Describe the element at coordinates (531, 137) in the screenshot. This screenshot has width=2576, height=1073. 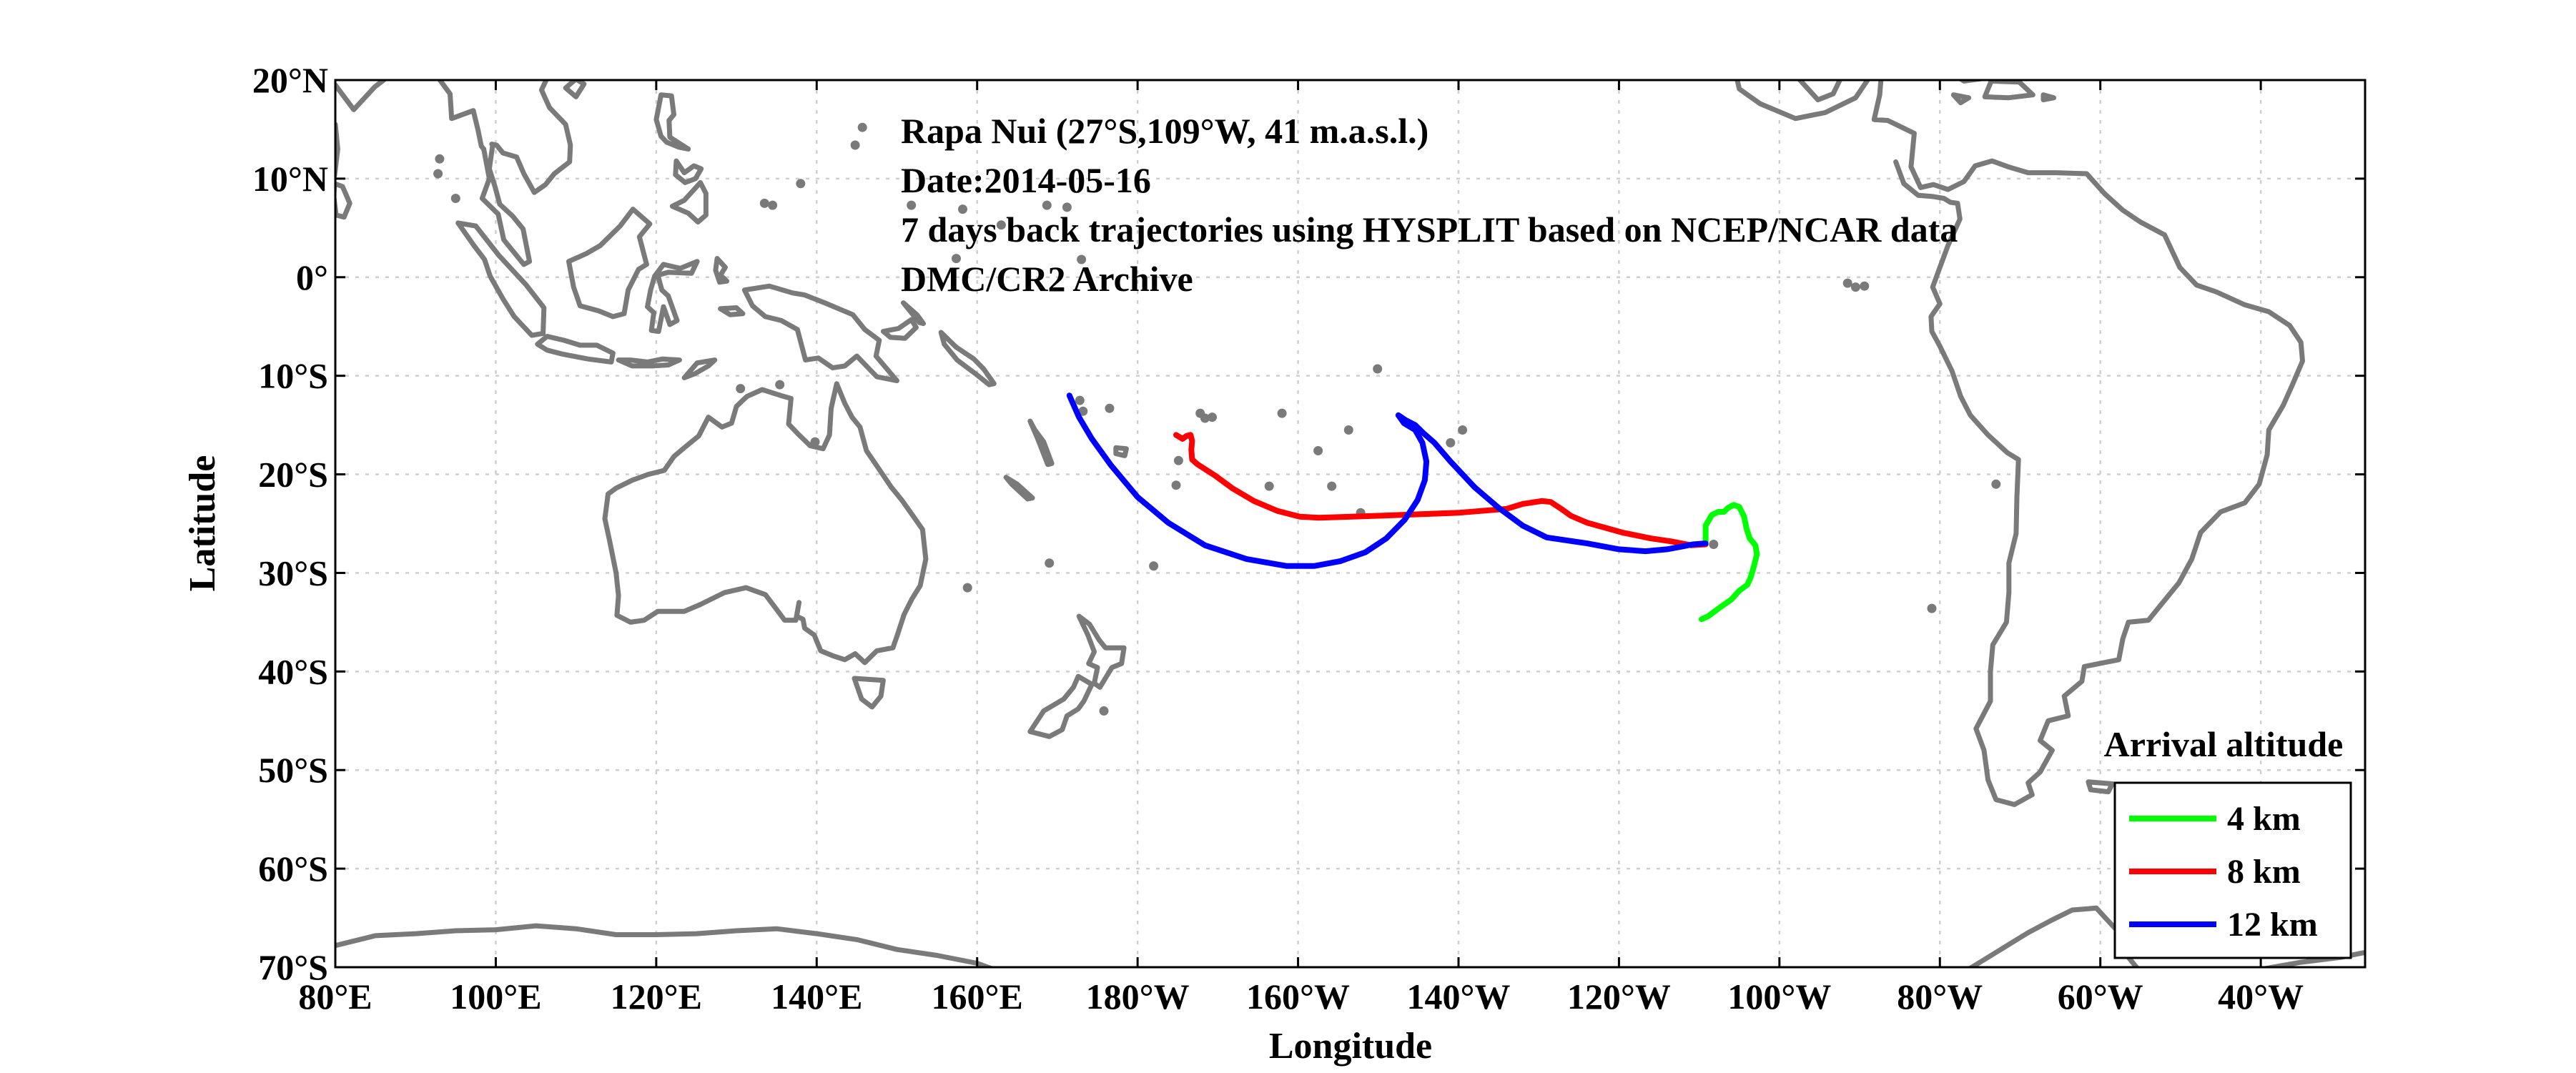
I see `coastline-indochina` at that location.